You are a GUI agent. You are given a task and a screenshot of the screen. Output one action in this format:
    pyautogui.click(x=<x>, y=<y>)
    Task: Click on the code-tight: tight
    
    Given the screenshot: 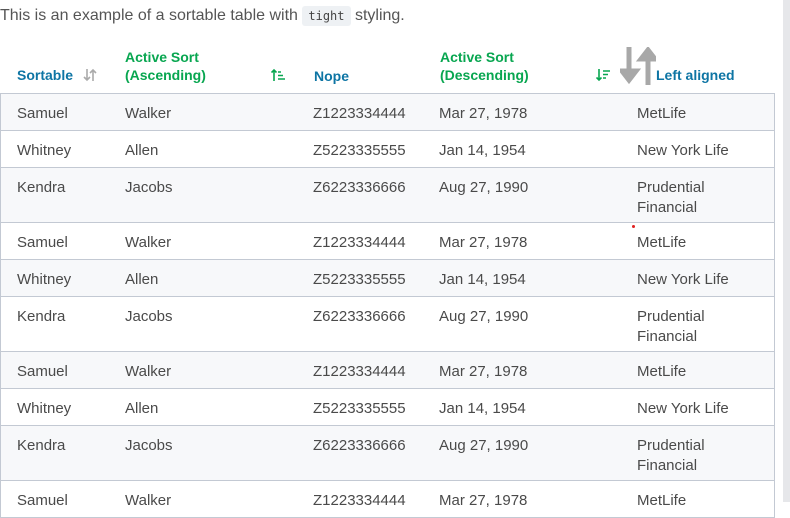 What is the action you would take?
    pyautogui.click(x=326, y=16)
    